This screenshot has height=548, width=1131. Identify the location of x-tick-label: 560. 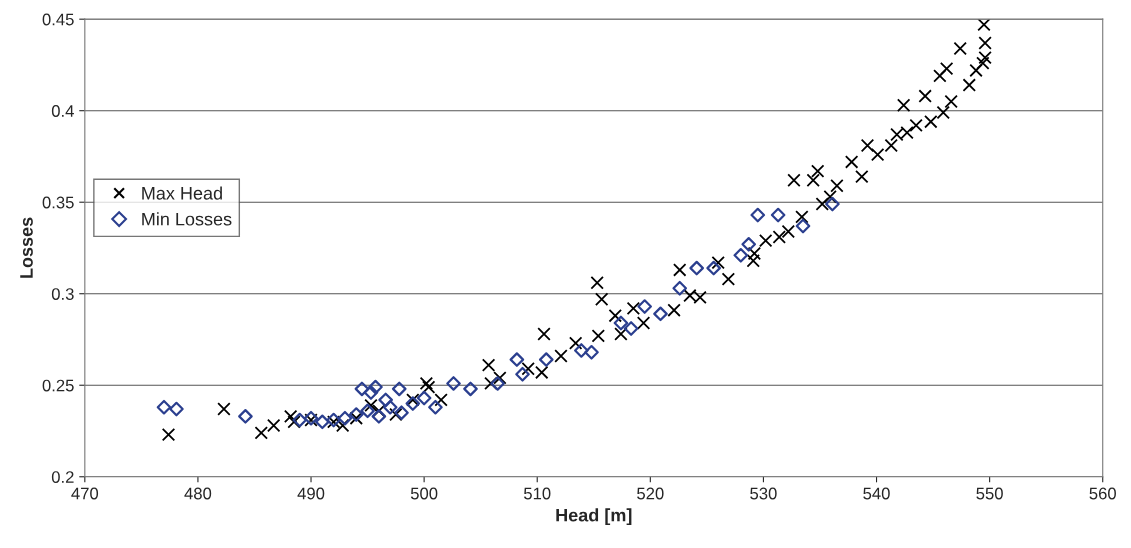
(1102, 493).